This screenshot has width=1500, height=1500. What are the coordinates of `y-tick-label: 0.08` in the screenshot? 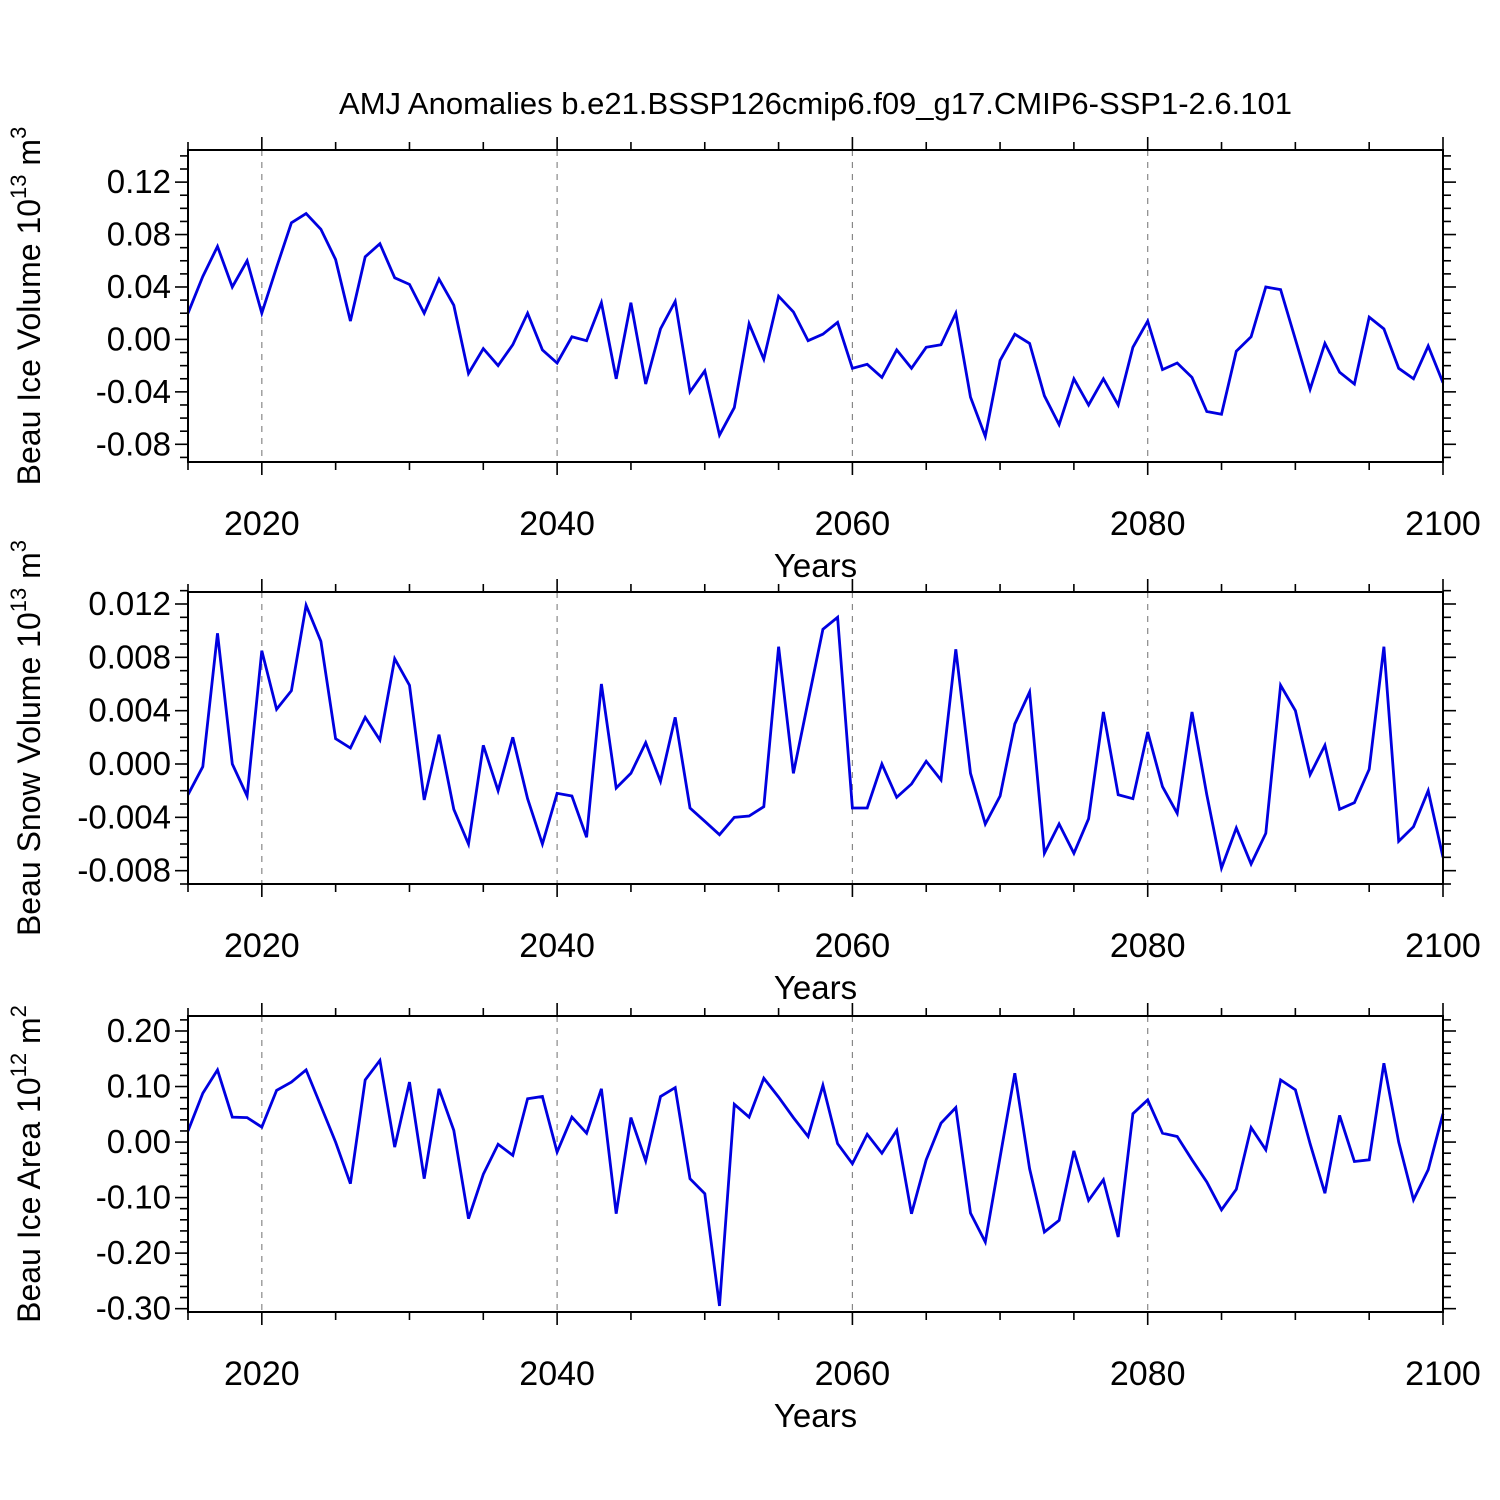 It's located at (139, 234).